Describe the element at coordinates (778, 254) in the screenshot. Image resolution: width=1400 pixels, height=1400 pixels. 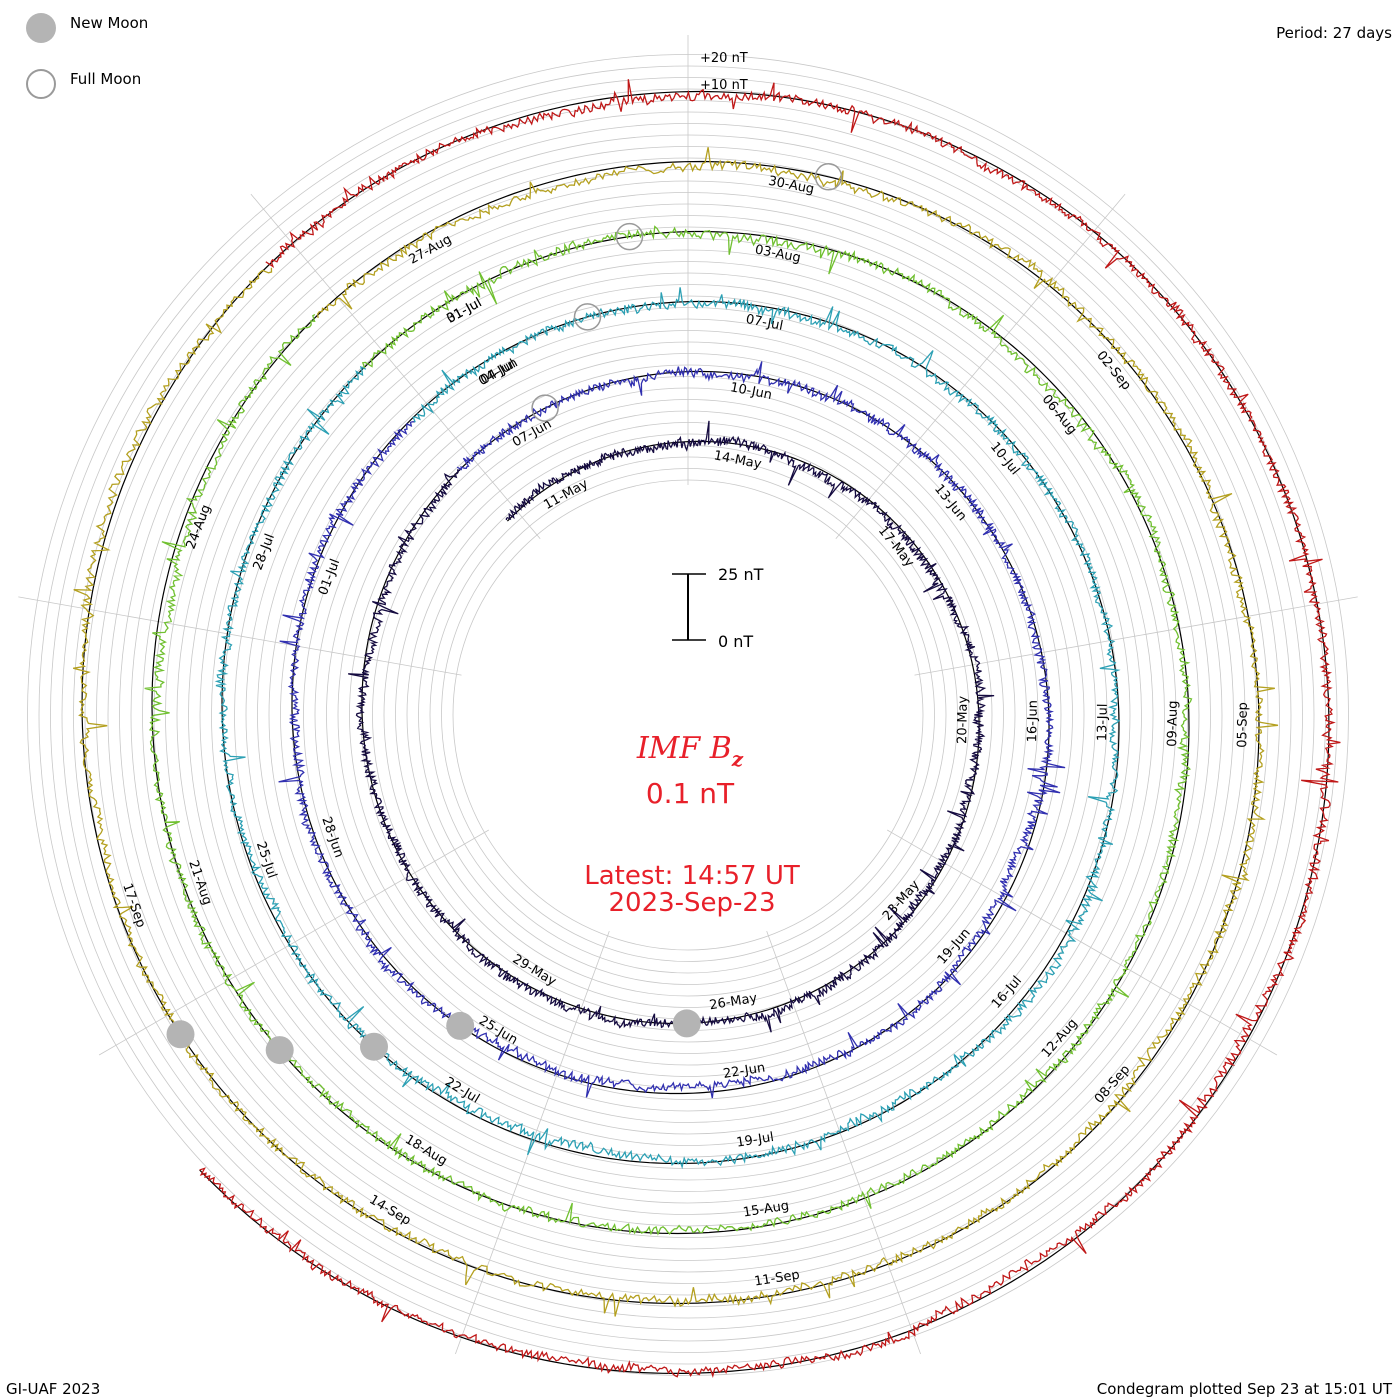
I see `date-label: 03-Aug` at that location.